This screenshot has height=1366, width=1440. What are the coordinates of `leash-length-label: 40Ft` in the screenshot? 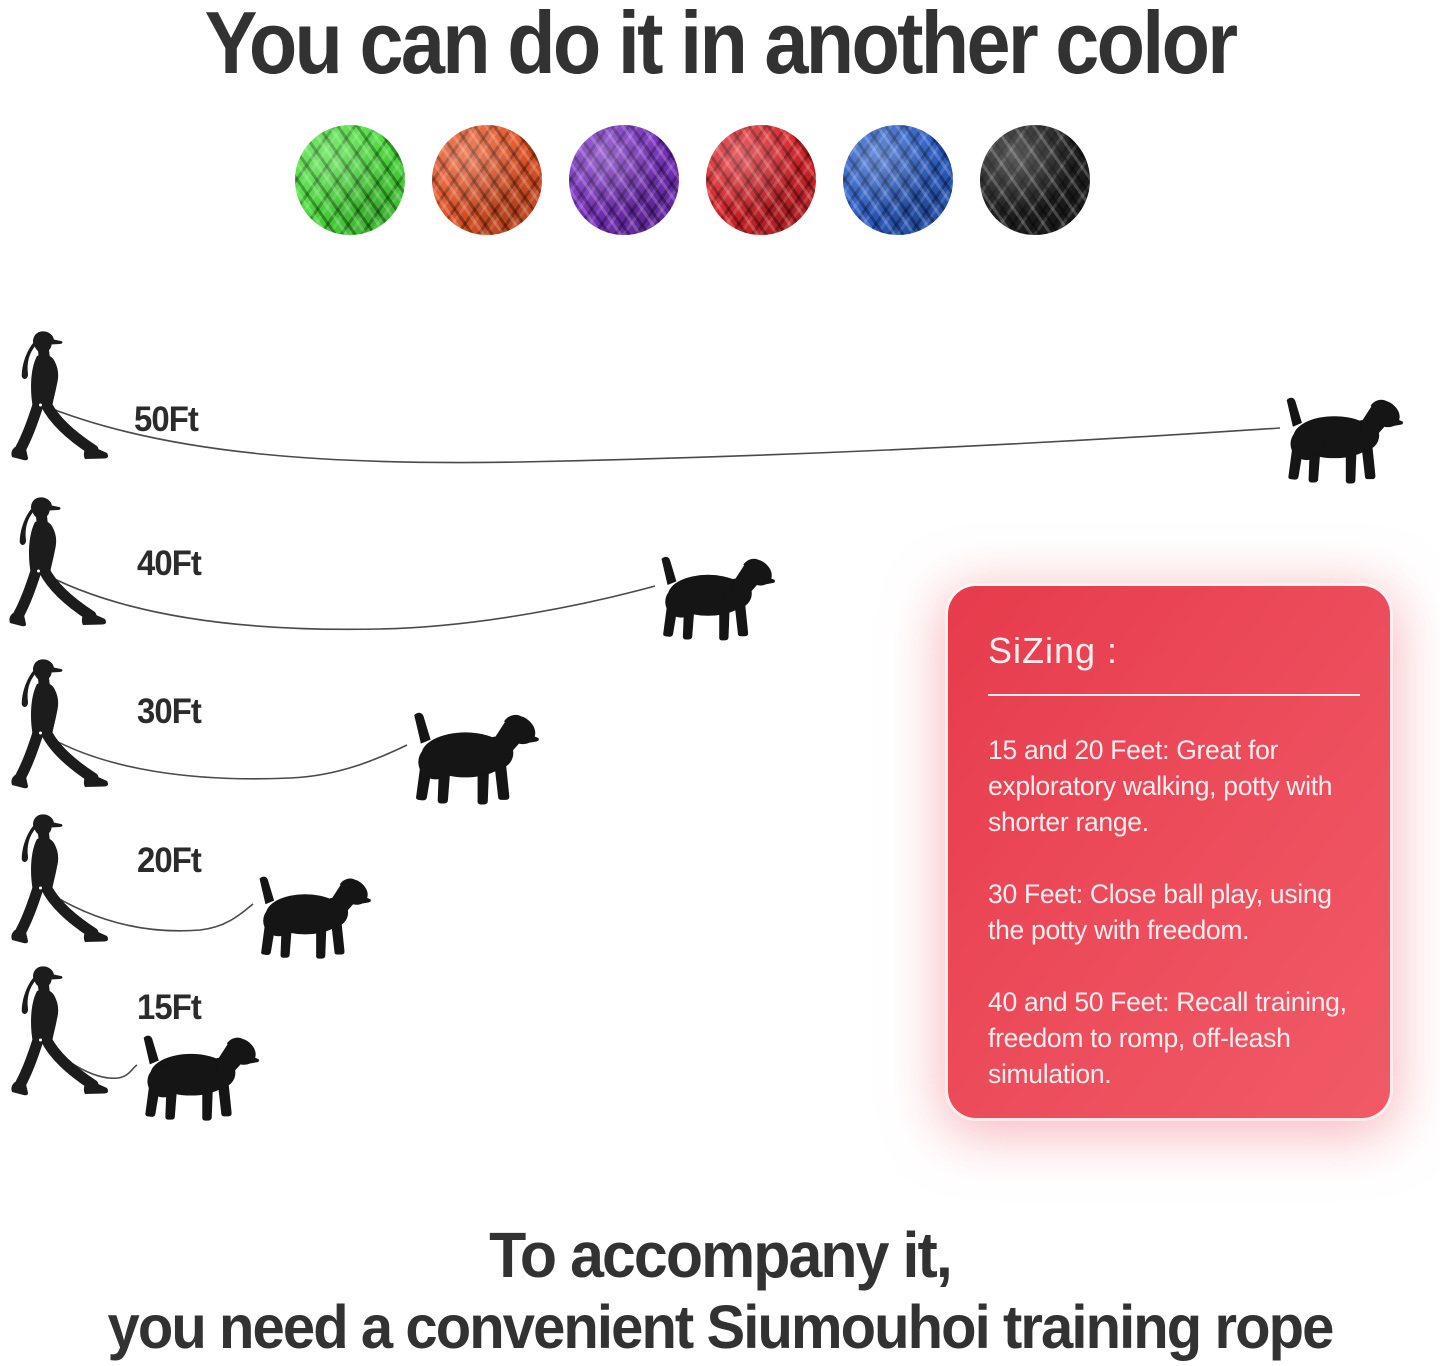 It's located at (169, 563).